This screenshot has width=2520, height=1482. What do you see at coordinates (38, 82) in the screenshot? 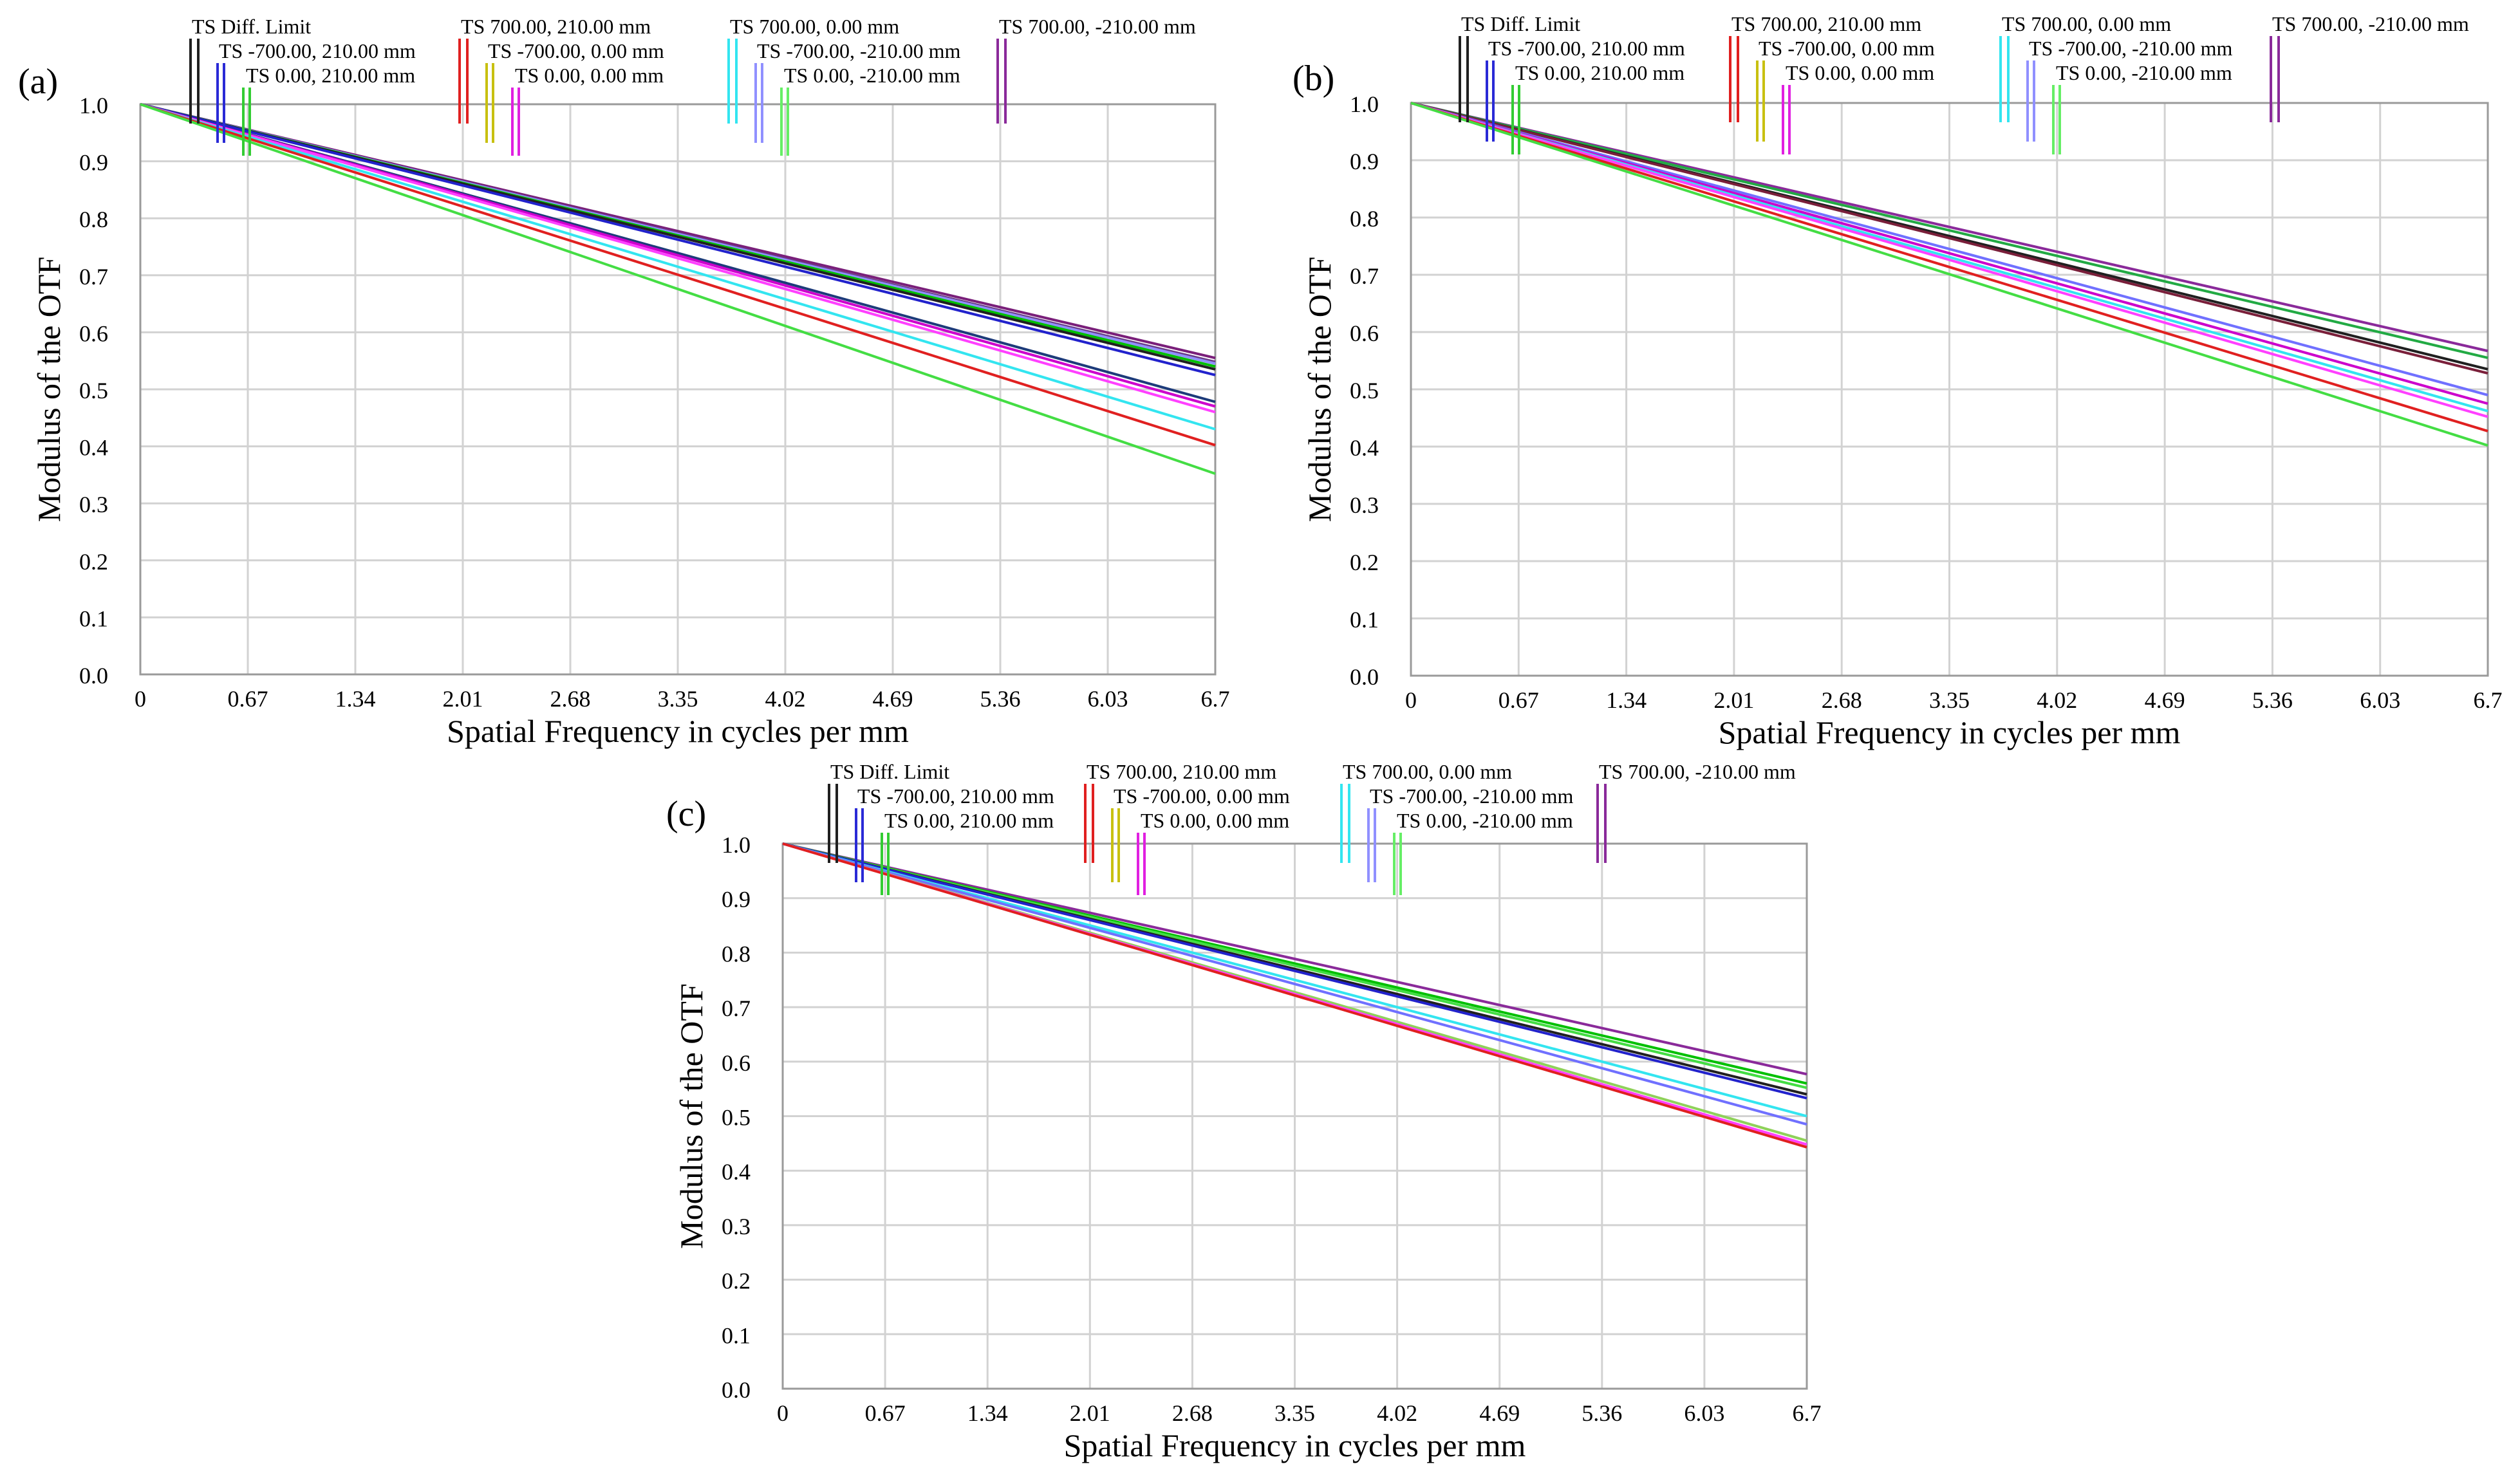
I see `panel-label: (a)` at bounding box center [38, 82].